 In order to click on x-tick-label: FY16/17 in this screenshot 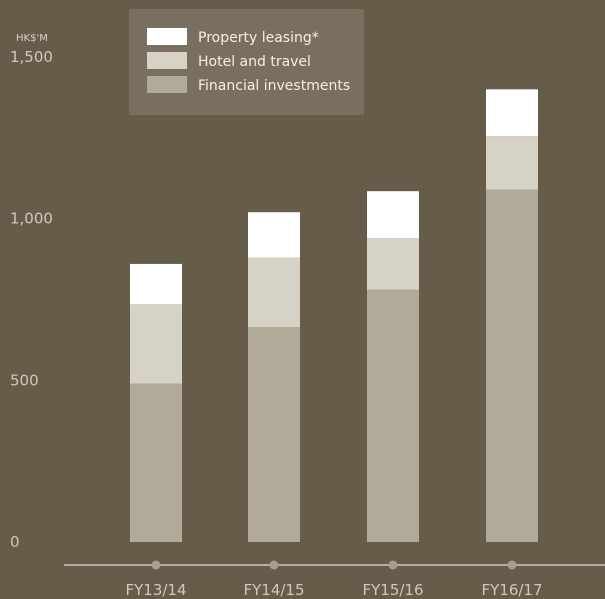, I will do `click(511, 590)`.